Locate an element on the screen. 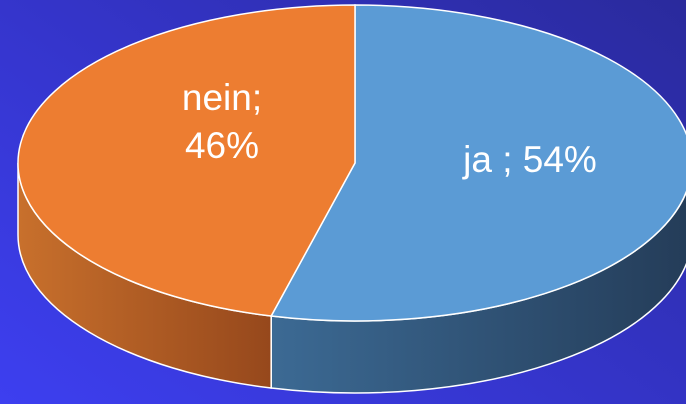 This screenshot has width=686, height=404. data-label: ja ; 54% is located at coordinates (530, 159).